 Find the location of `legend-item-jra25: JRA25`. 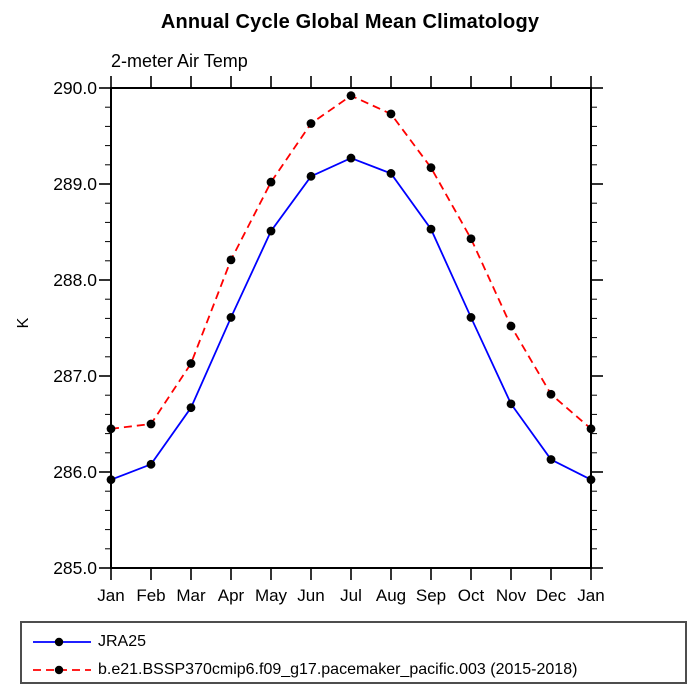

legend-item-jra25: JRA25 is located at coordinates (89, 642).